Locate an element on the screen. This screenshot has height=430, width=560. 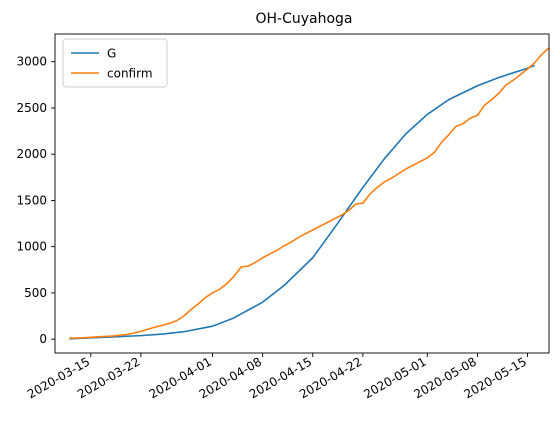
y-tick-label: 3000 is located at coordinates (31, 62).